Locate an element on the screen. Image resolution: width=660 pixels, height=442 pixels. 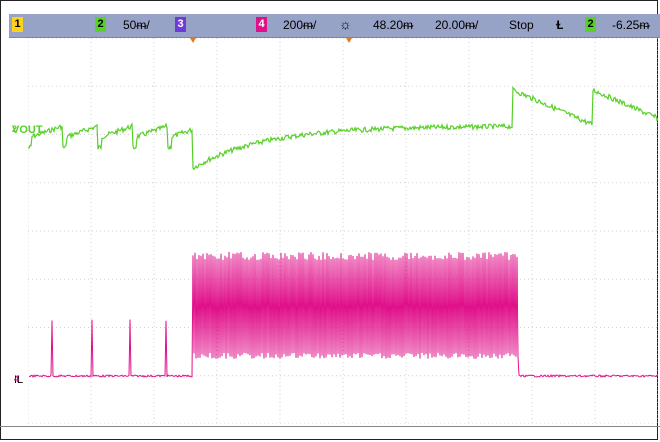
bottom-border is located at coordinates (330, 426).